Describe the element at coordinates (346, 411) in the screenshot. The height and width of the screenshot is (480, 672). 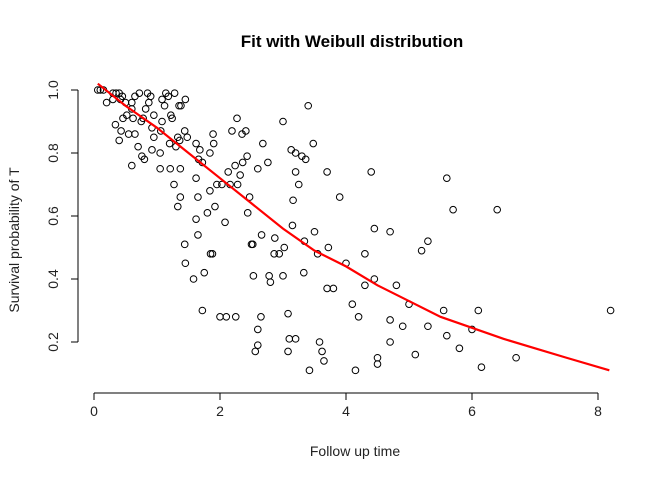
I see `x-tick-label: 4` at that location.